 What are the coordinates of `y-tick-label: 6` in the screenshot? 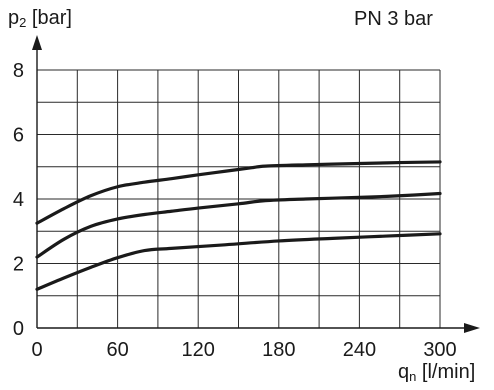 It's located at (18, 136).